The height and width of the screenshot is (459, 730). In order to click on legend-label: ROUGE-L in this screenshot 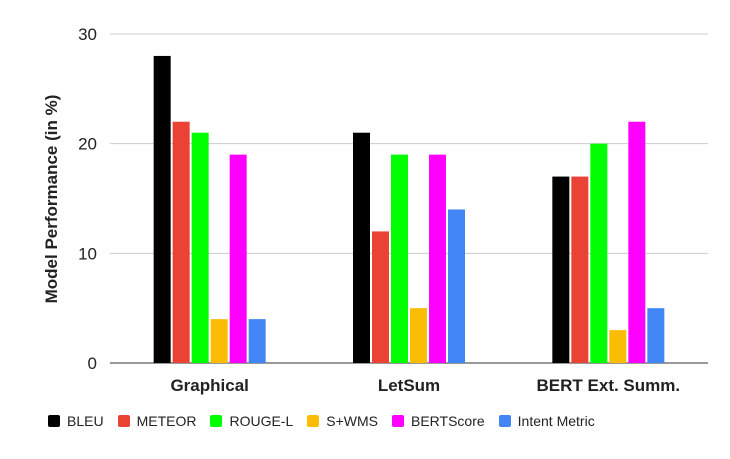, I will do `click(261, 421)`.